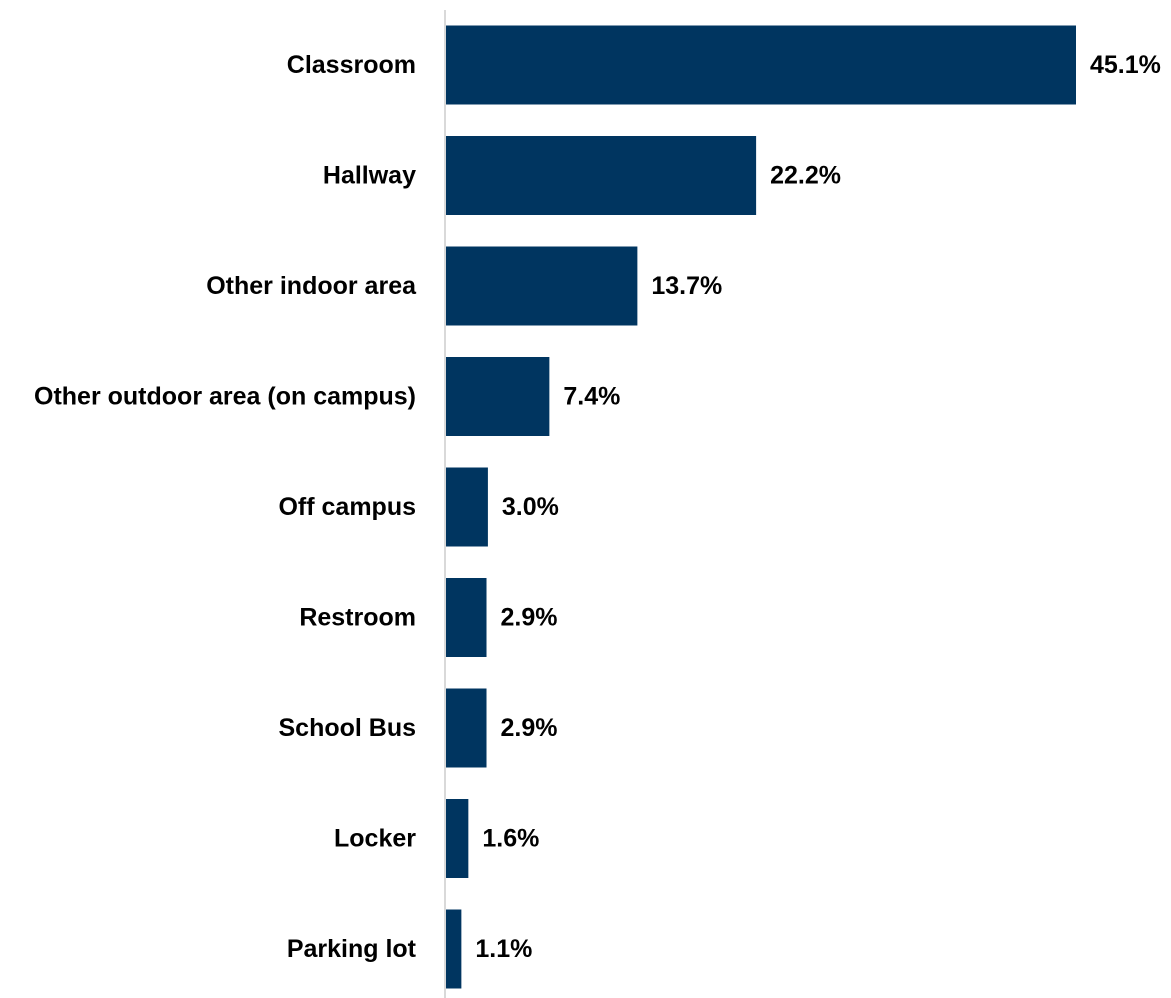  What do you see at coordinates (369, 176) in the screenshot?
I see `category-label: Hallway` at bounding box center [369, 176].